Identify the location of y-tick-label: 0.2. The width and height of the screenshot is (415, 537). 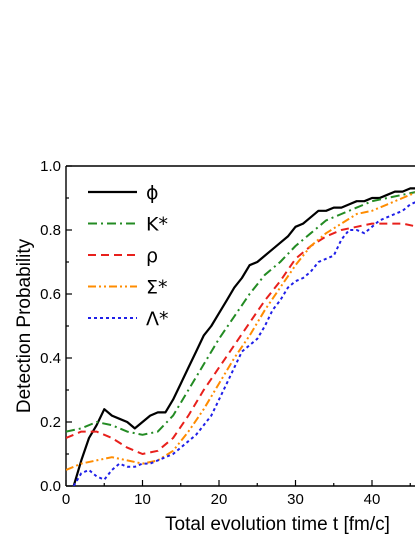
(50, 422).